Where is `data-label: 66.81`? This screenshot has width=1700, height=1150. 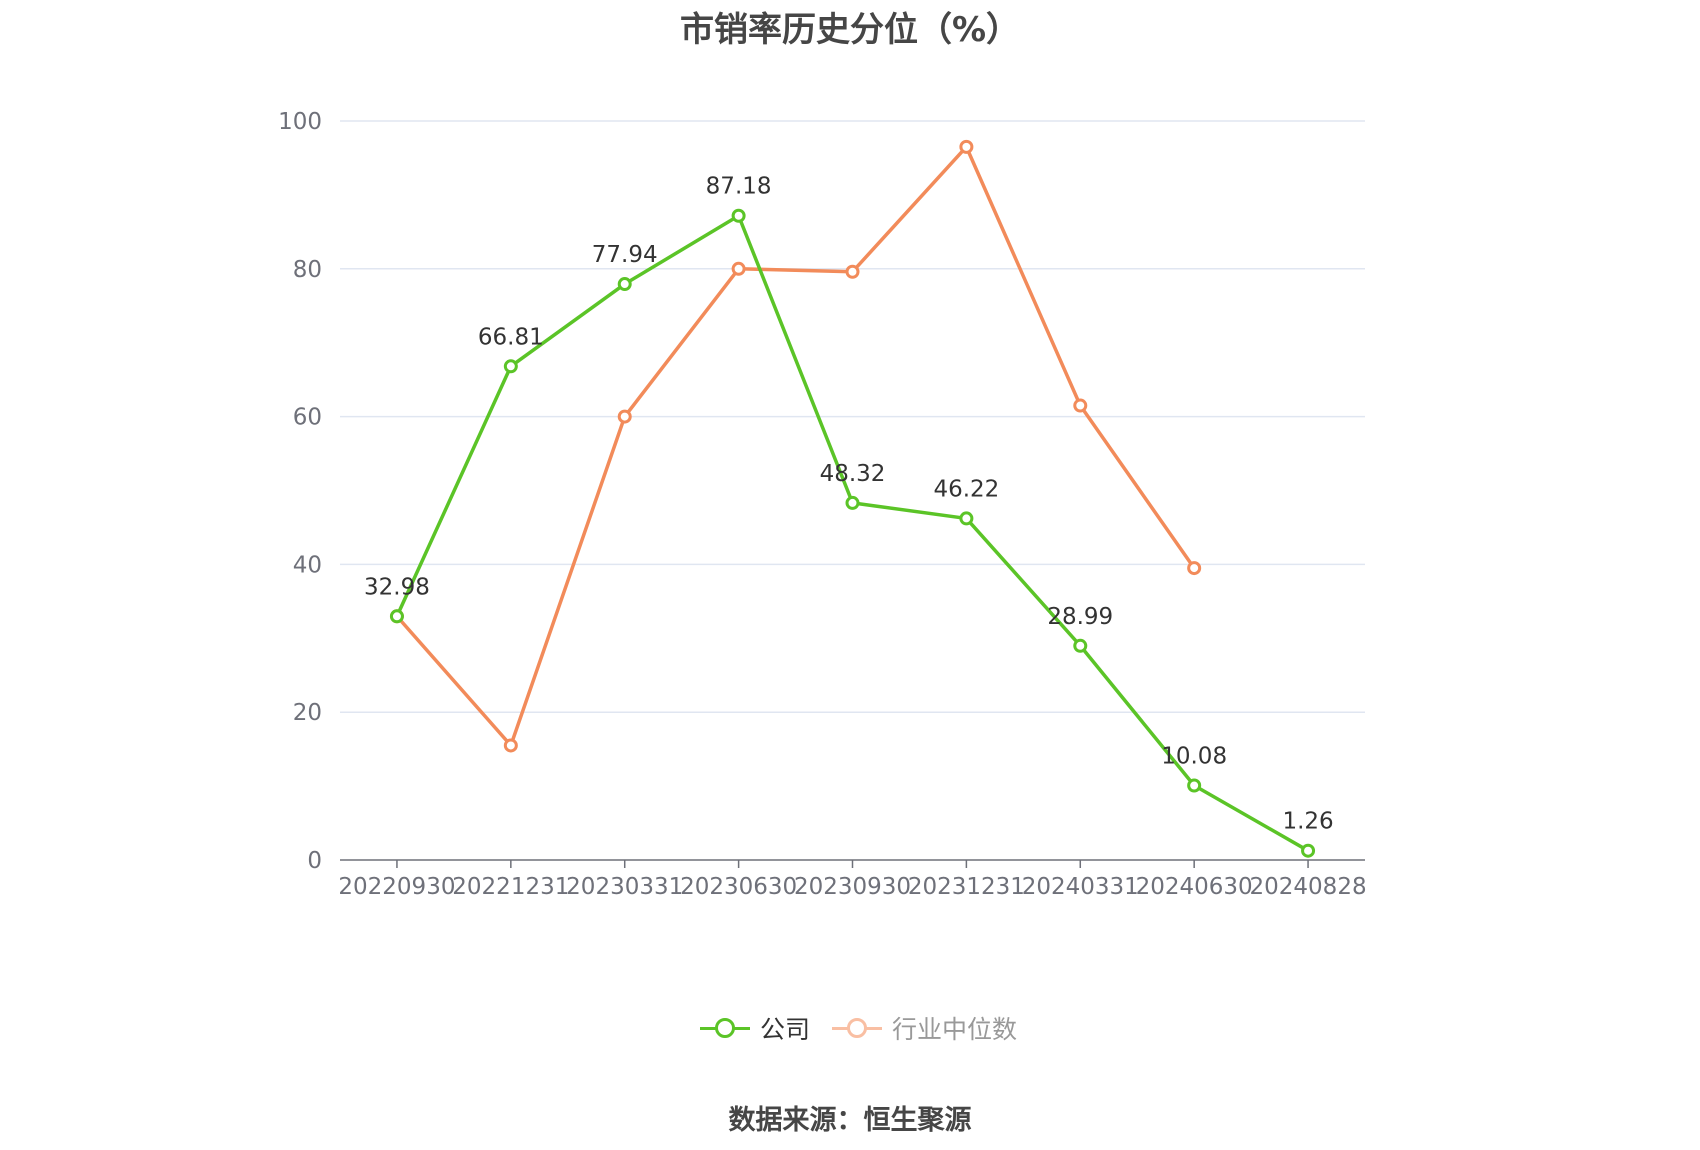
data-label: 66.81 is located at coordinates (511, 337).